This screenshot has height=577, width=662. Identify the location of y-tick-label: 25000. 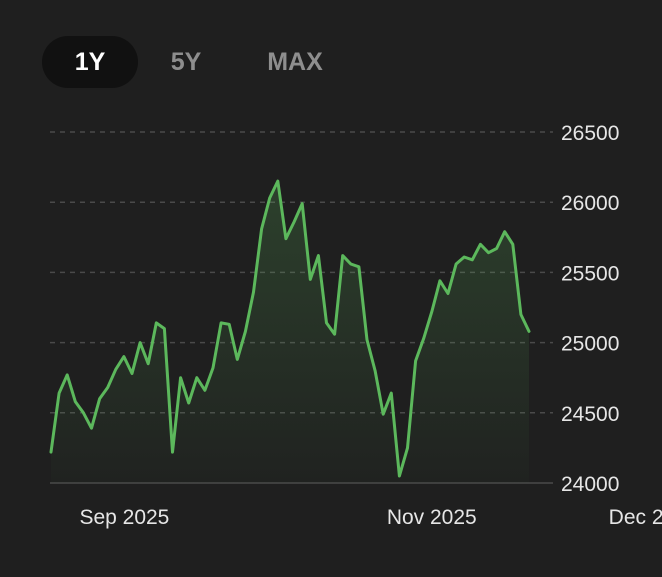
(590, 344).